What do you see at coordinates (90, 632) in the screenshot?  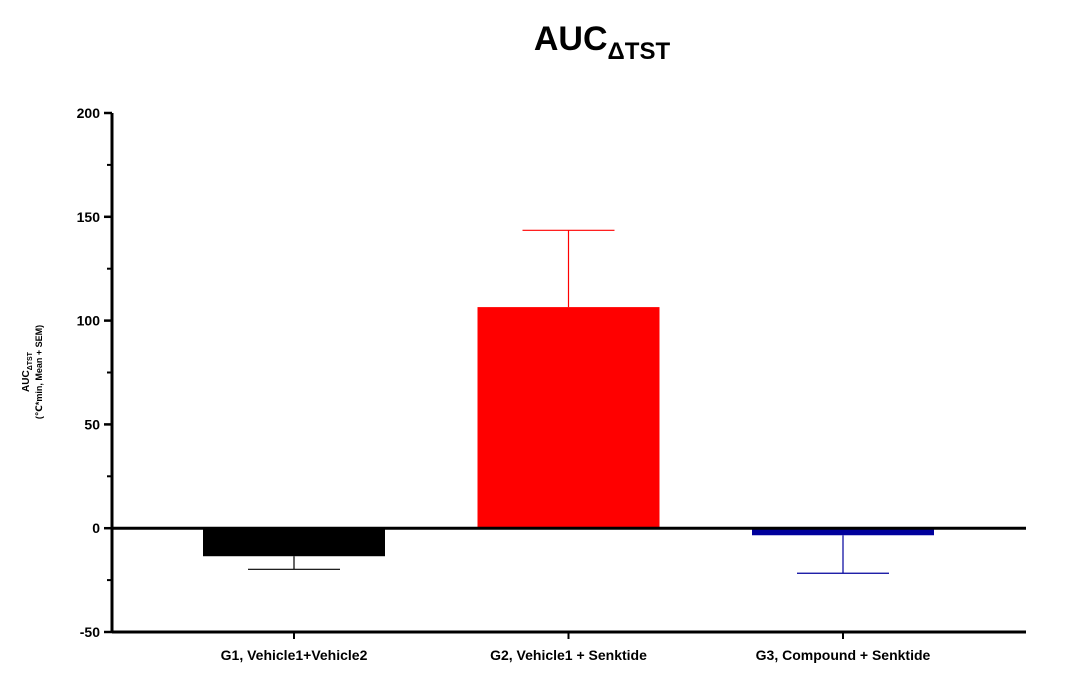 I see `y-tick-label: -50` at bounding box center [90, 632].